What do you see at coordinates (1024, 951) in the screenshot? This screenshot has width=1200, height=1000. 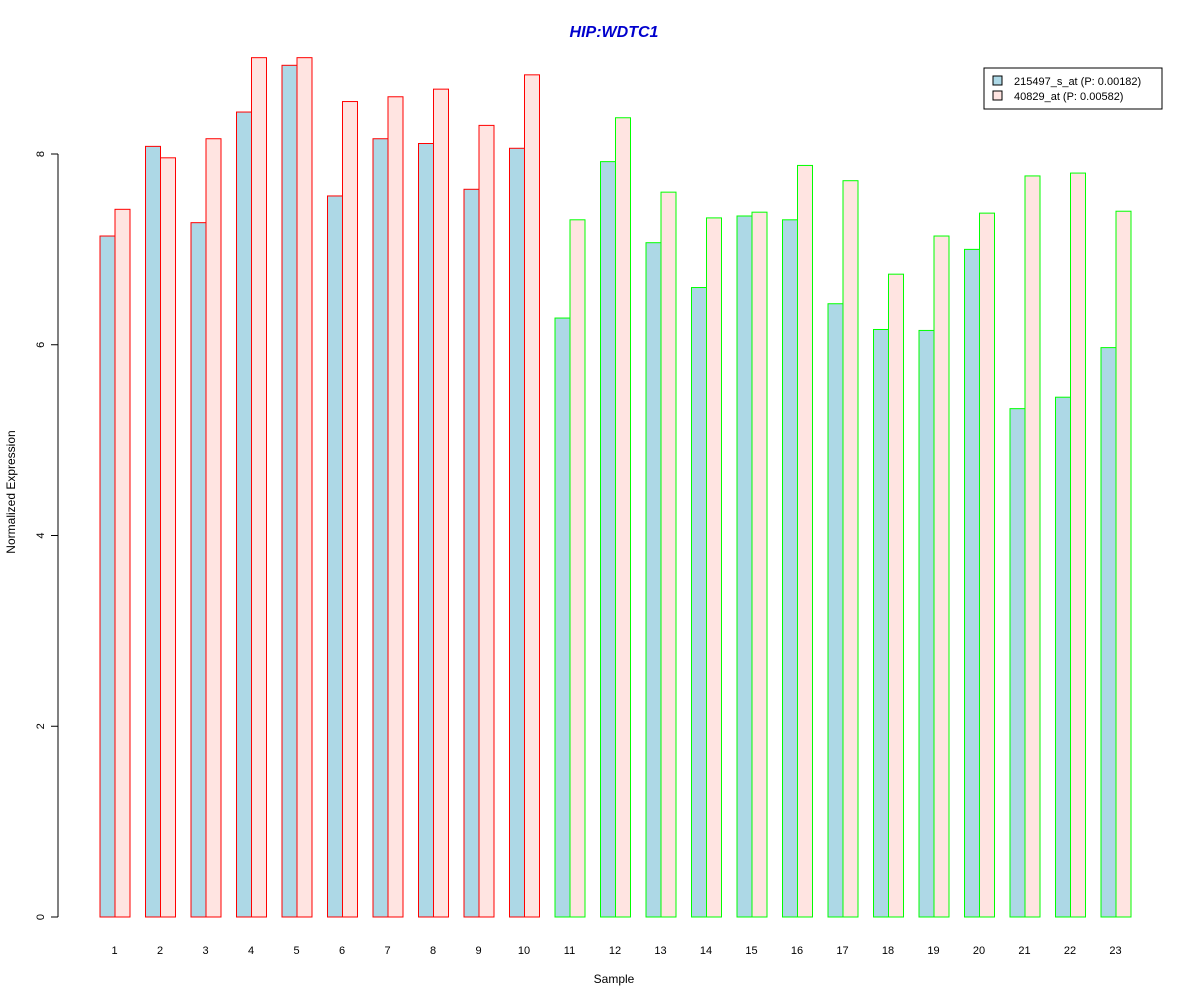 I see `x-tick-label: 21` at bounding box center [1024, 951].